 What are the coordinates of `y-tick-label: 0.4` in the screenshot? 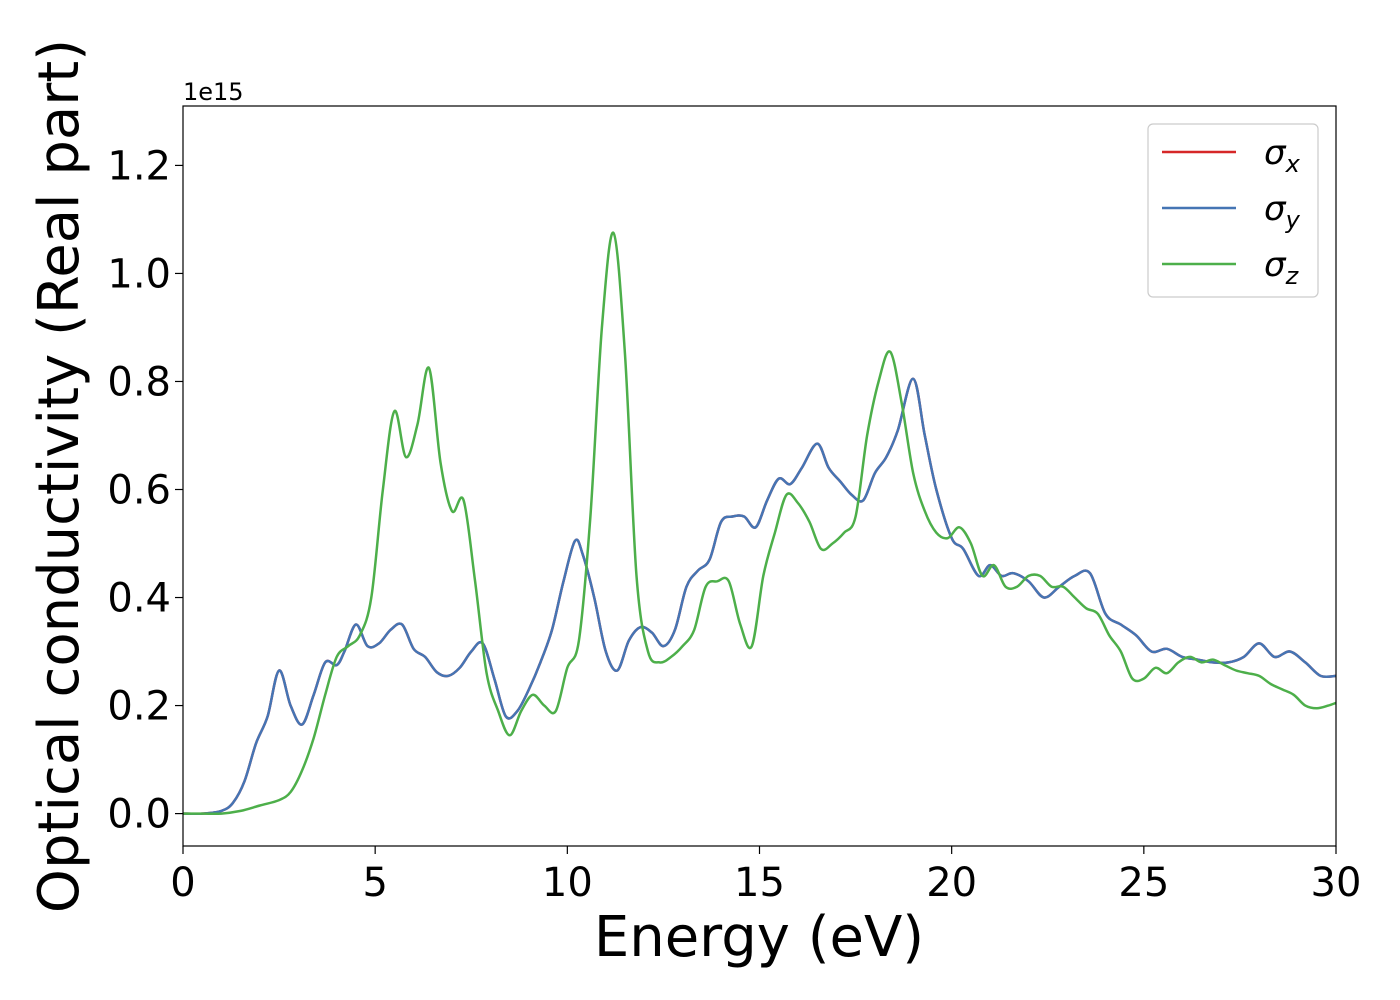 It's located at (139, 599).